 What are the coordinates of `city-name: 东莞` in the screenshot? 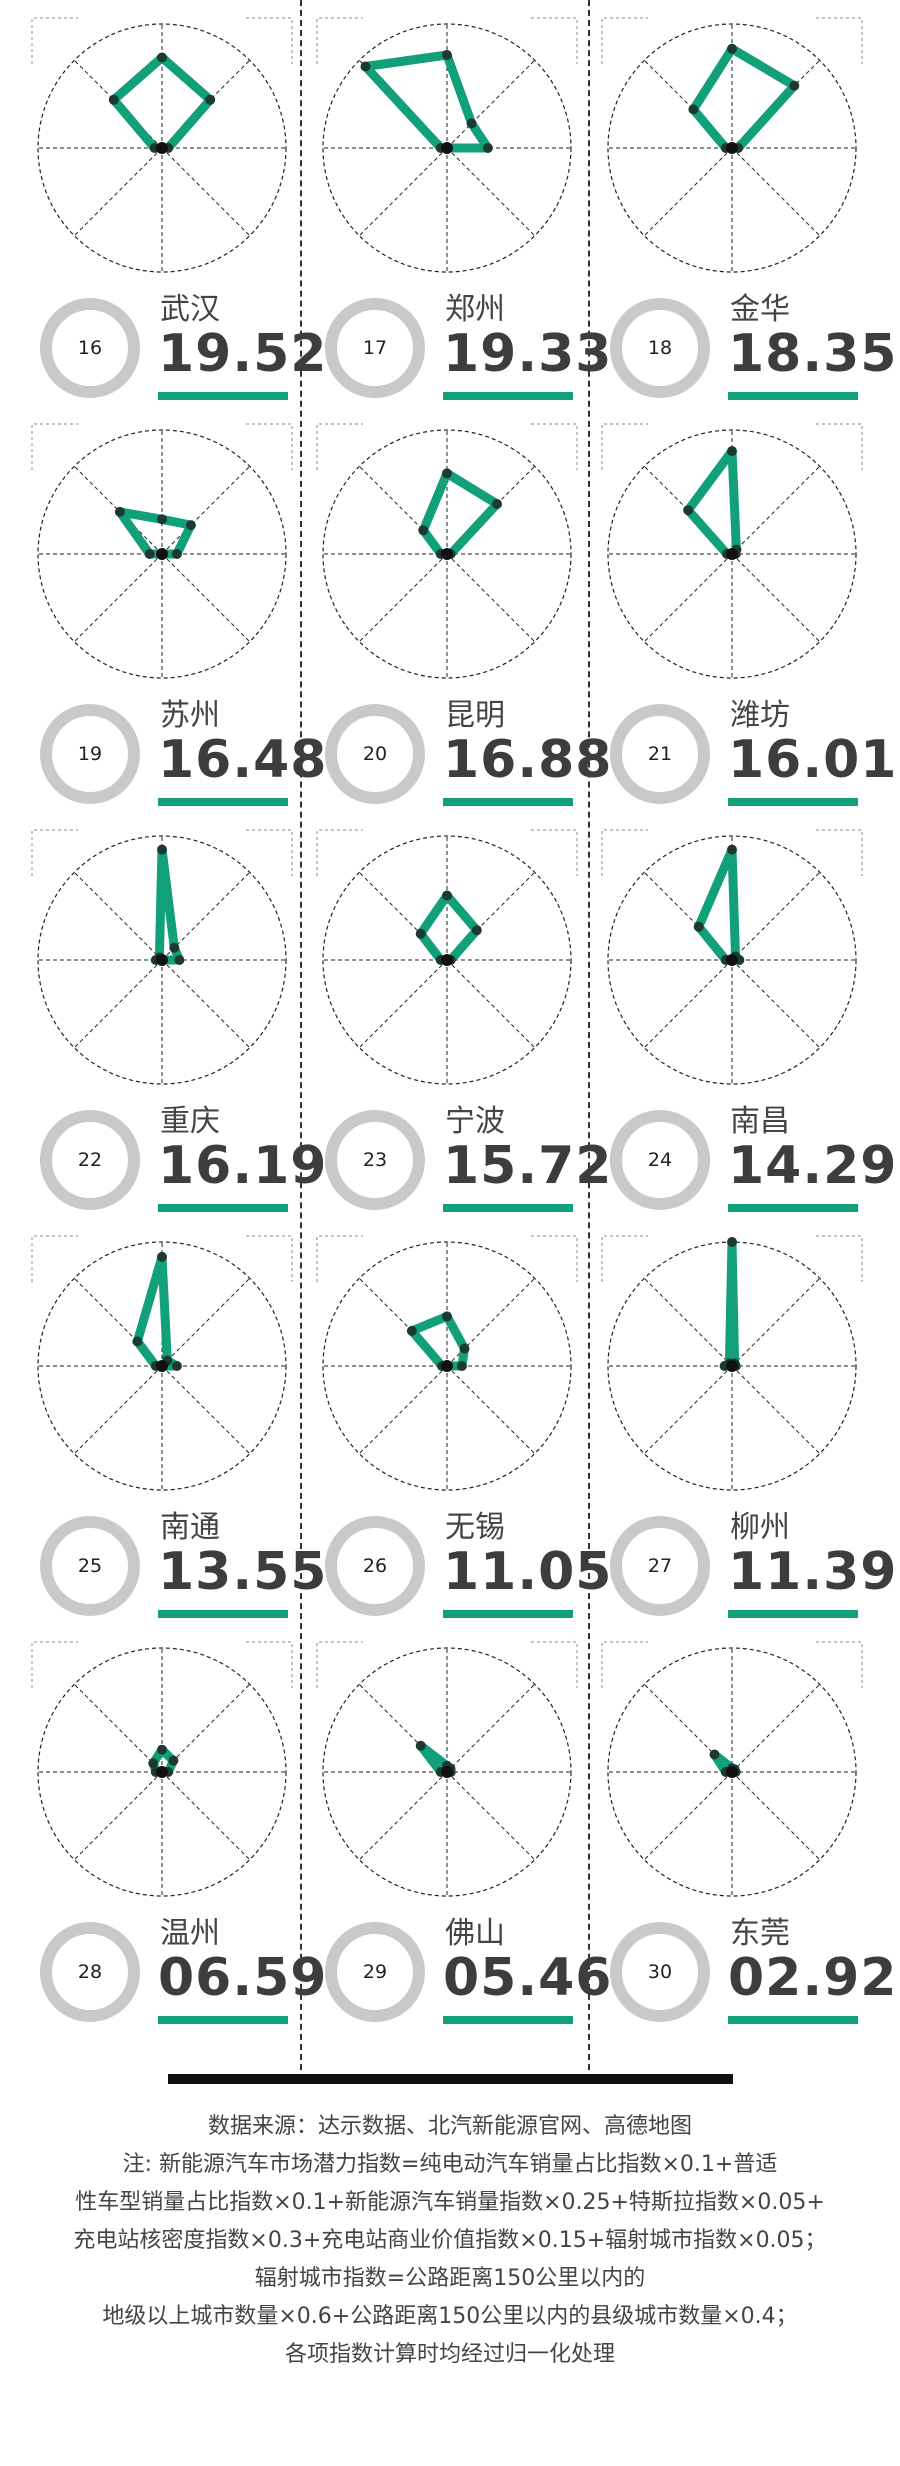 It's located at (760, 1933).